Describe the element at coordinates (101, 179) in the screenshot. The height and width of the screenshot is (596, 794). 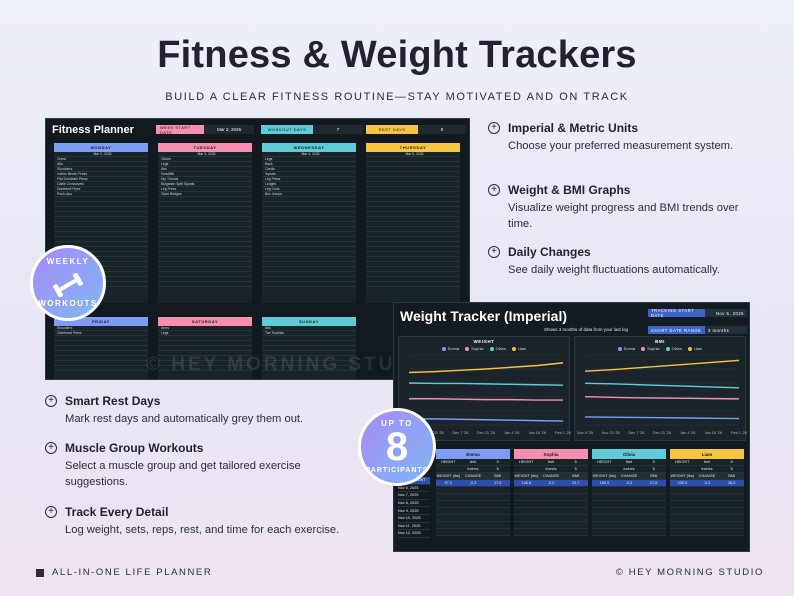
I see `exercise-row: Flat Dumbbell Press` at that location.